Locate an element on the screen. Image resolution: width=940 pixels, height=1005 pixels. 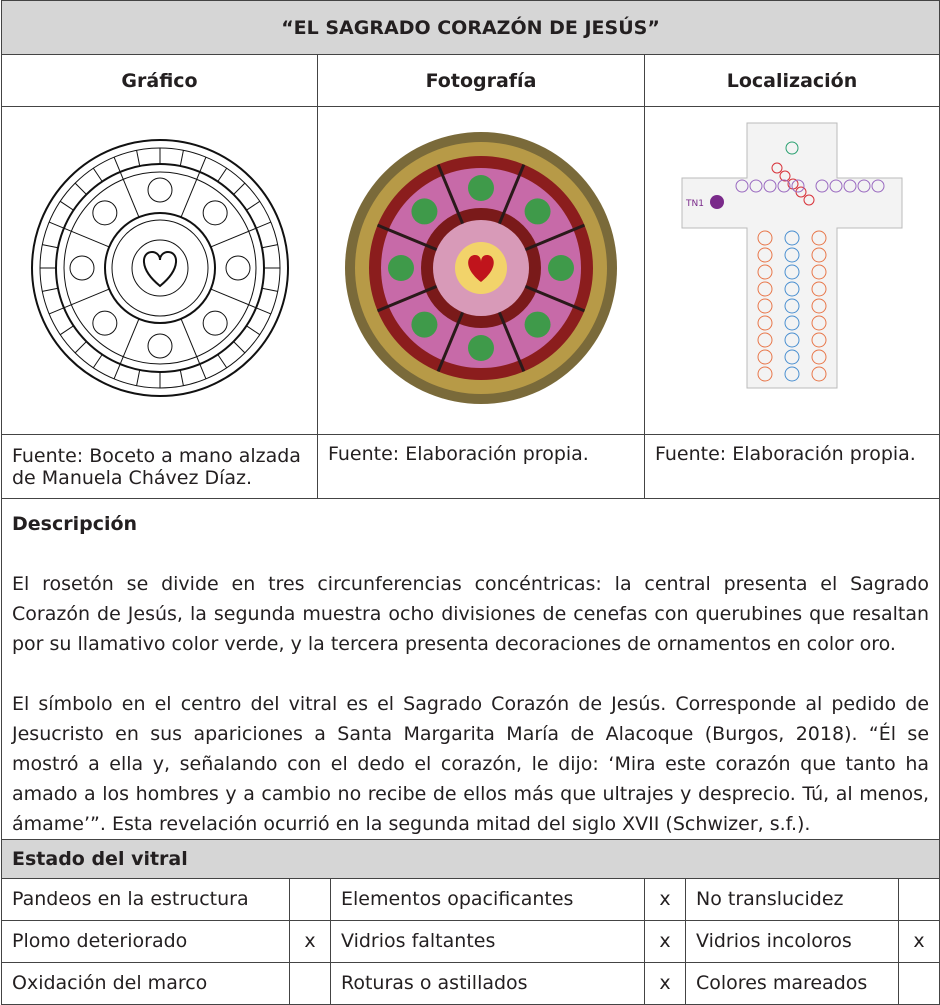
status-label: Pandeos en la estructura is located at coordinates (145, 899).